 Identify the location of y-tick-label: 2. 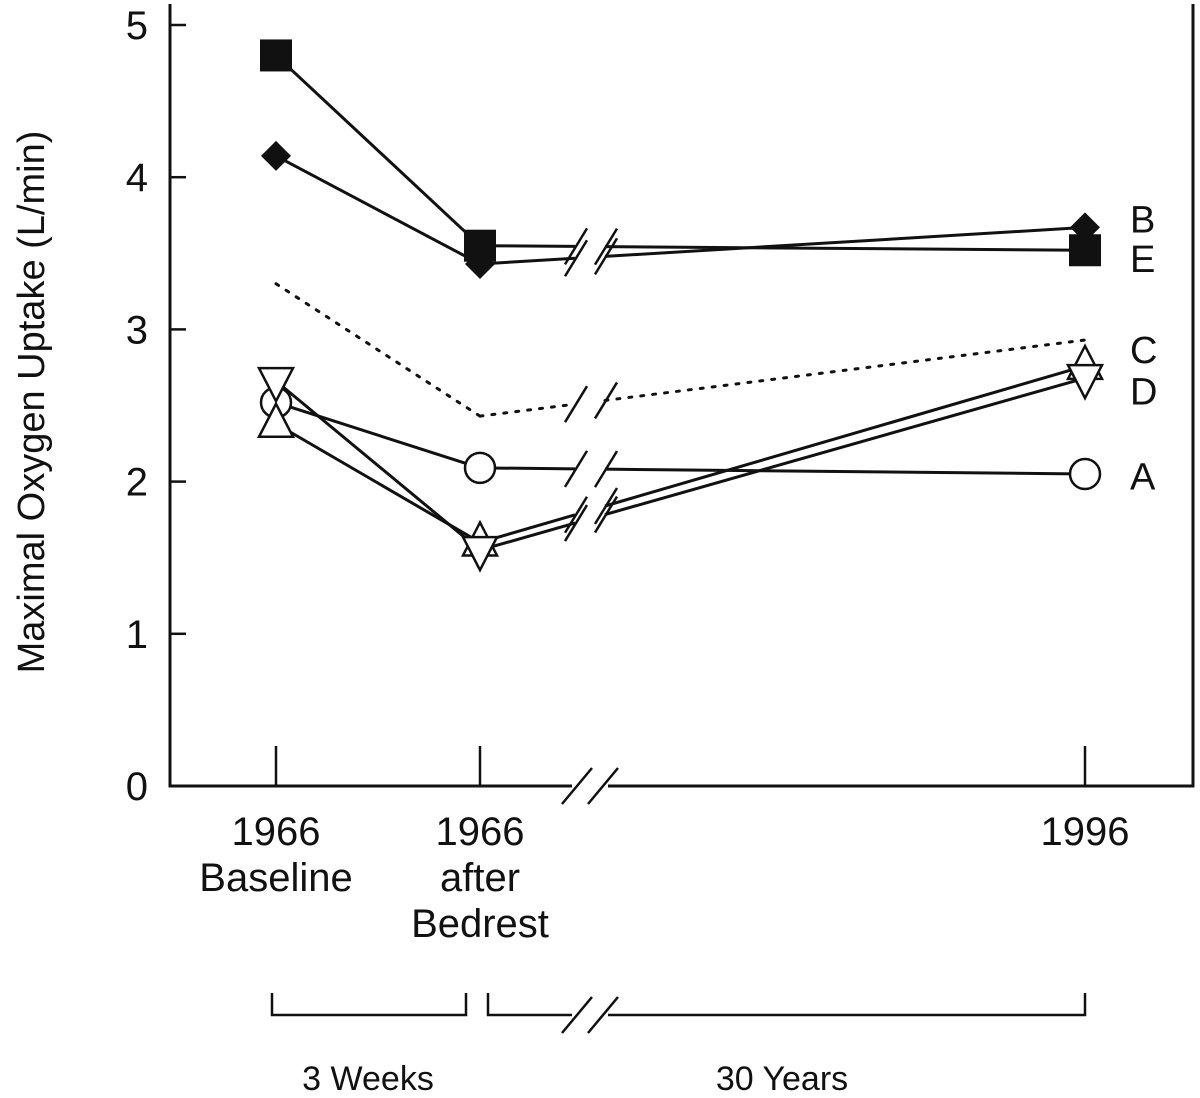
(137, 483).